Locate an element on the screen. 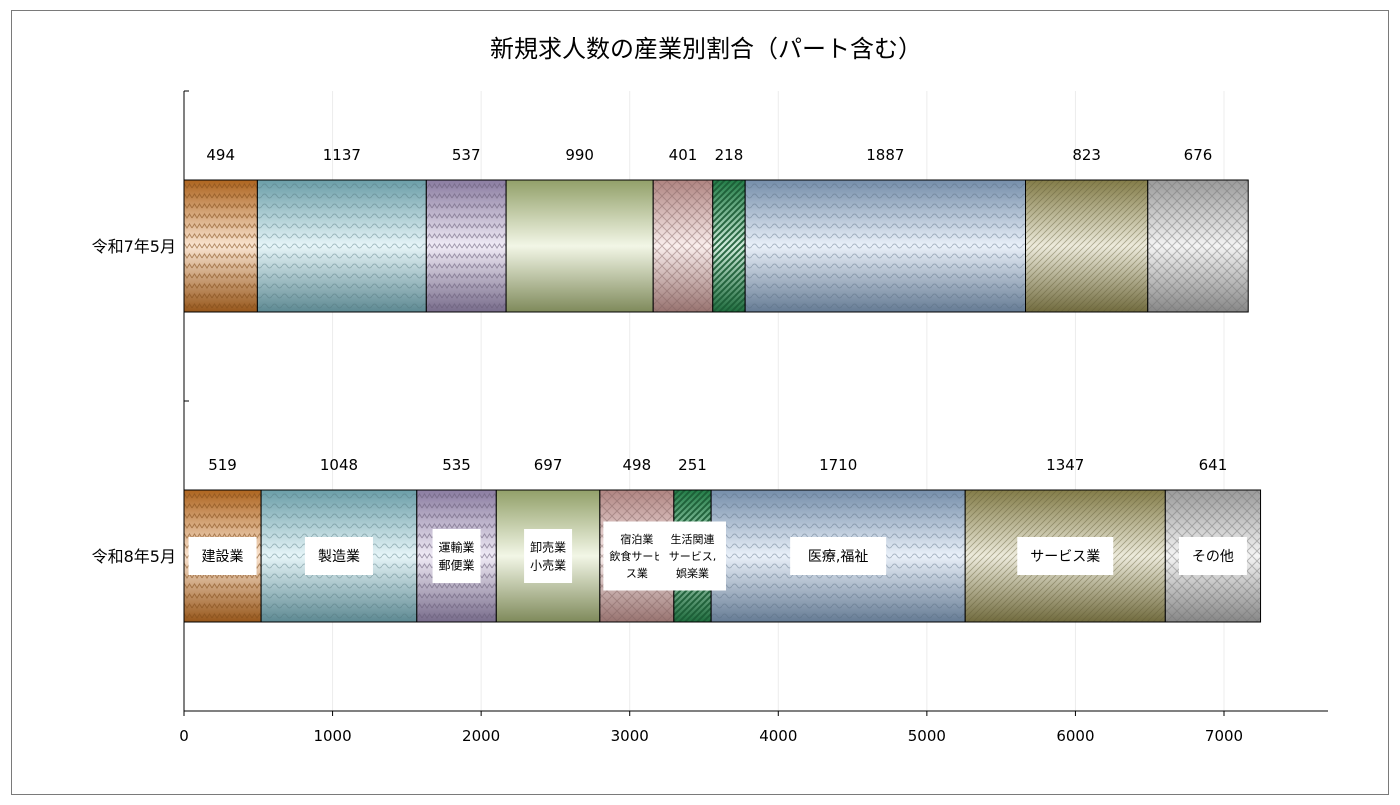 Image resolution: width=1400 pixels, height=805 pixels. x-tick-label: 3000 is located at coordinates (630, 736).